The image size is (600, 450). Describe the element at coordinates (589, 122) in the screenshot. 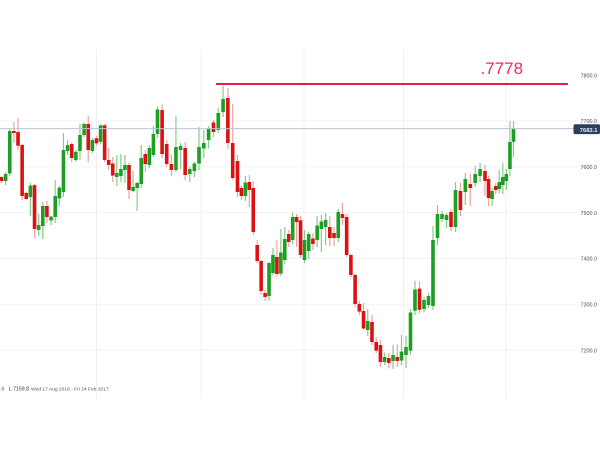

I see `svg-text: 7700.0` at that location.